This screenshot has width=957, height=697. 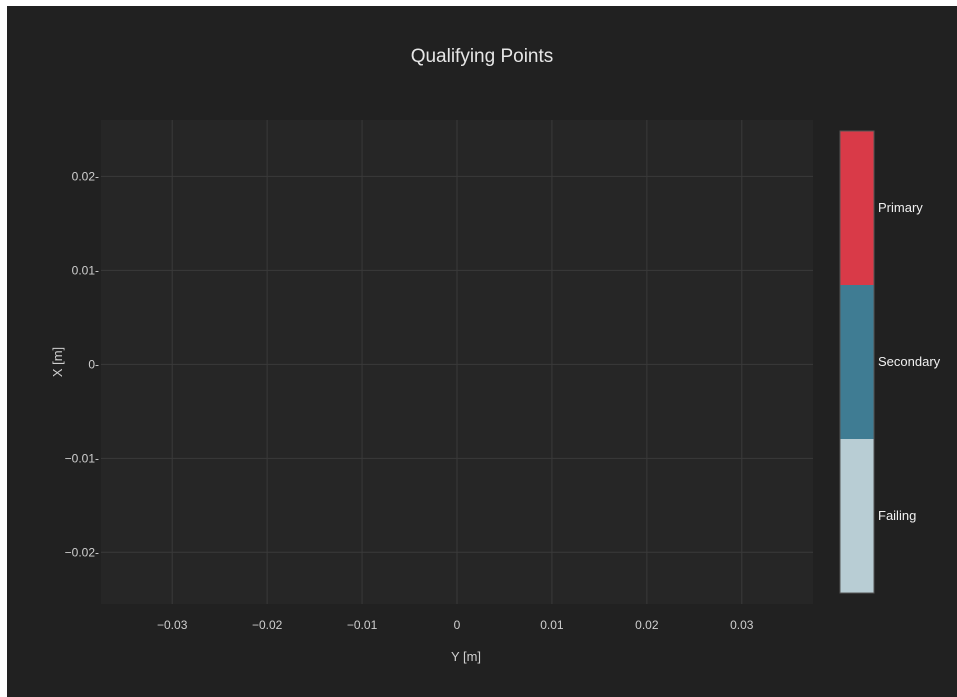 I want to click on y-tick-label: 0.02-, so click(x=85, y=176).